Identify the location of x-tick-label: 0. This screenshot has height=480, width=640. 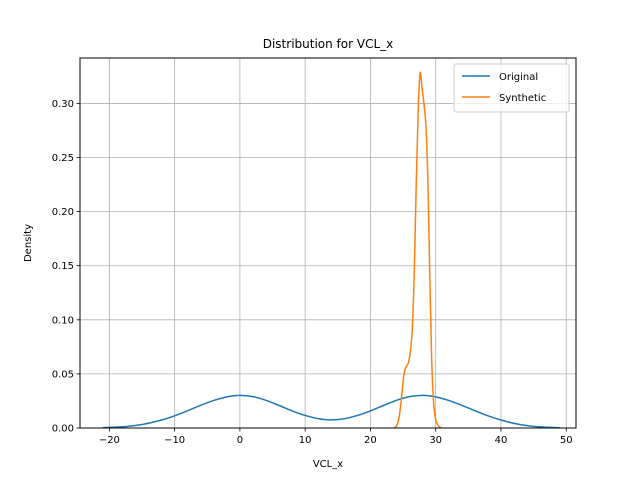
(240, 440).